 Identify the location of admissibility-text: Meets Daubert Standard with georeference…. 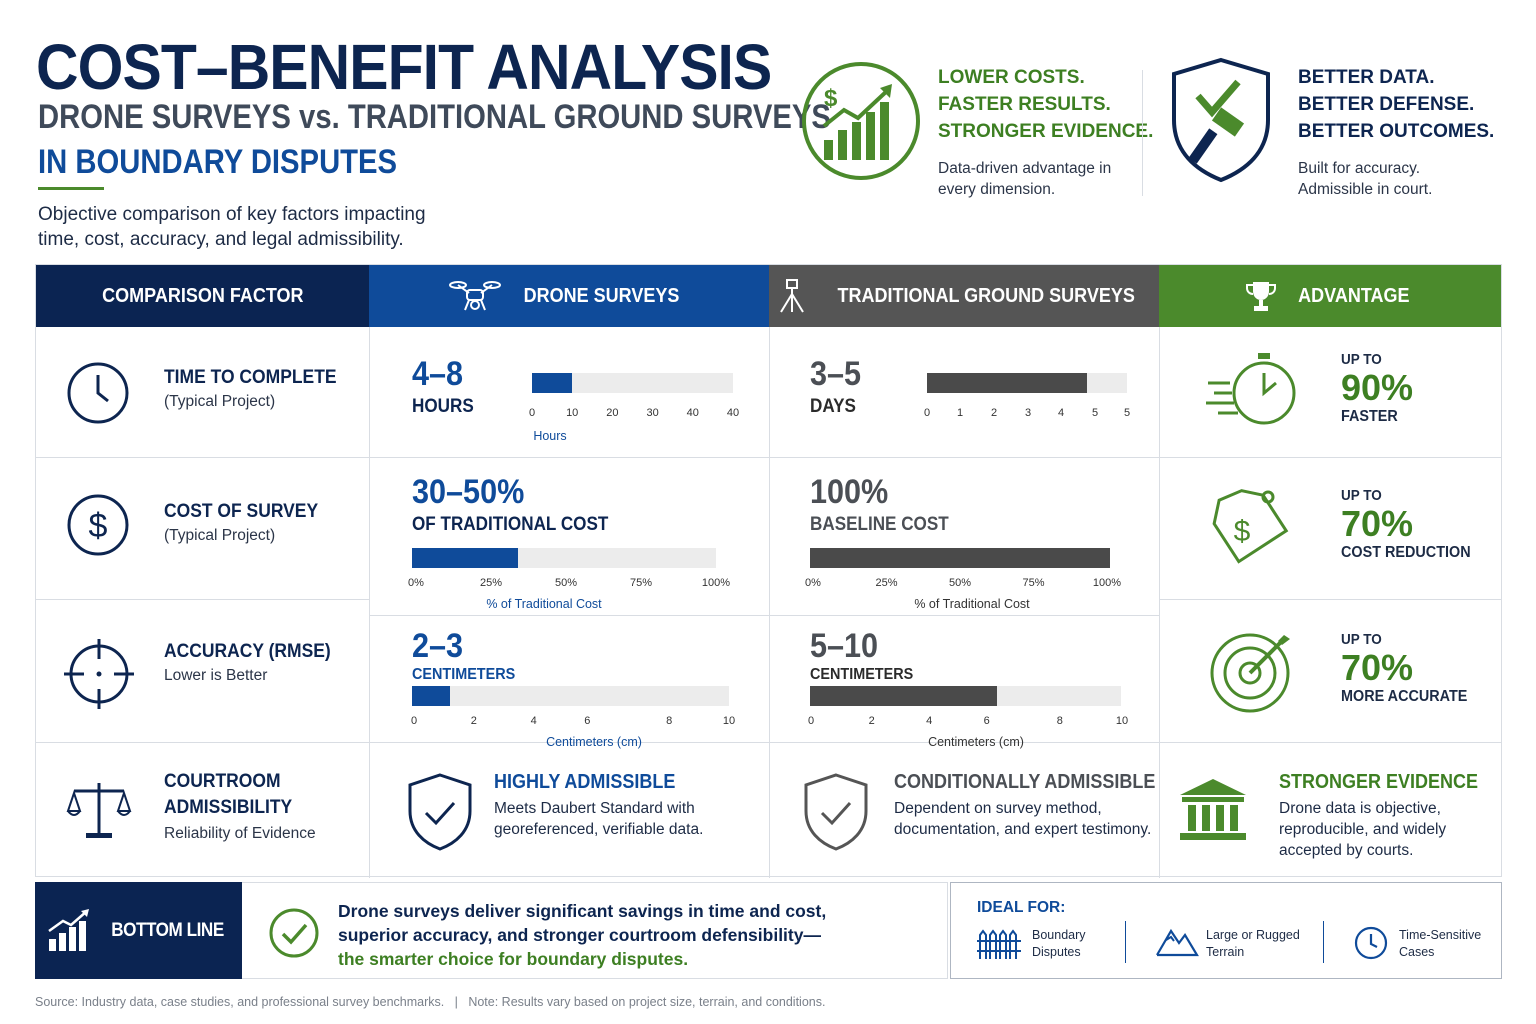
(599, 819).